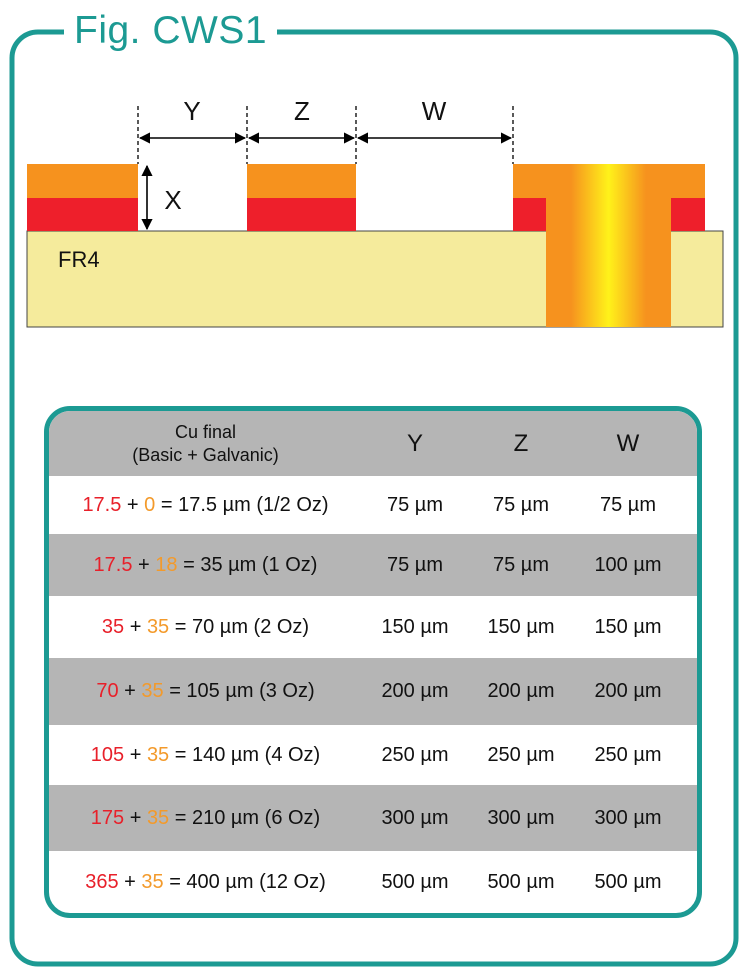 The height and width of the screenshot is (976, 748). What do you see at coordinates (205, 431) in the screenshot?
I see `header-cu-final-line1: Cu final` at bounding box center [205, 431].